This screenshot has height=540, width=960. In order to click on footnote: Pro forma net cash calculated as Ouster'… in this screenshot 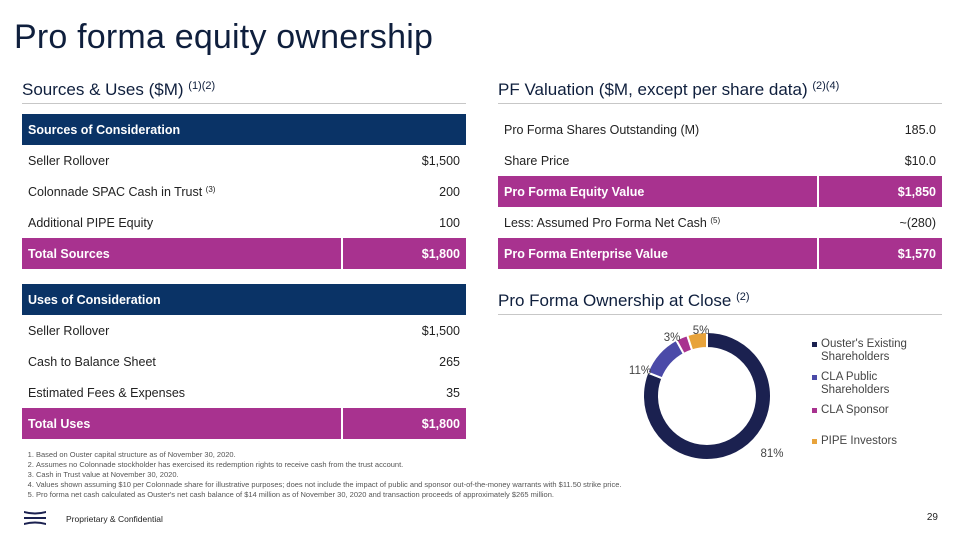, I will do `click(328, 495)`.